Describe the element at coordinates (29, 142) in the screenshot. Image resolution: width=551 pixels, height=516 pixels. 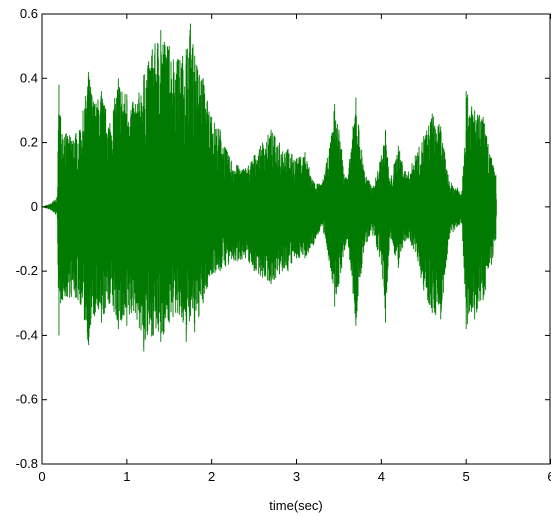
I see `y-tick-label: 0.2` at that location.